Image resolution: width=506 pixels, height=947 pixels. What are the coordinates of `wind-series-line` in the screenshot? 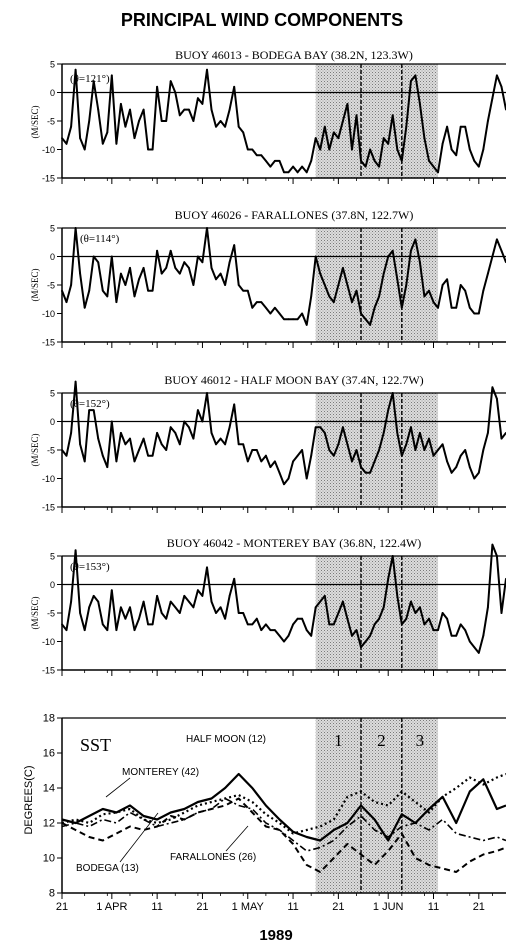 It's located at (283, 598).